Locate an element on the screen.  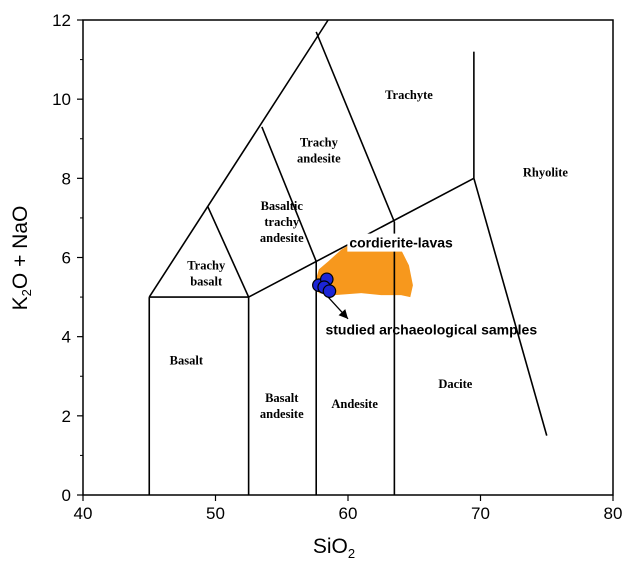
annotation-box is located at coordinates (406, 242).